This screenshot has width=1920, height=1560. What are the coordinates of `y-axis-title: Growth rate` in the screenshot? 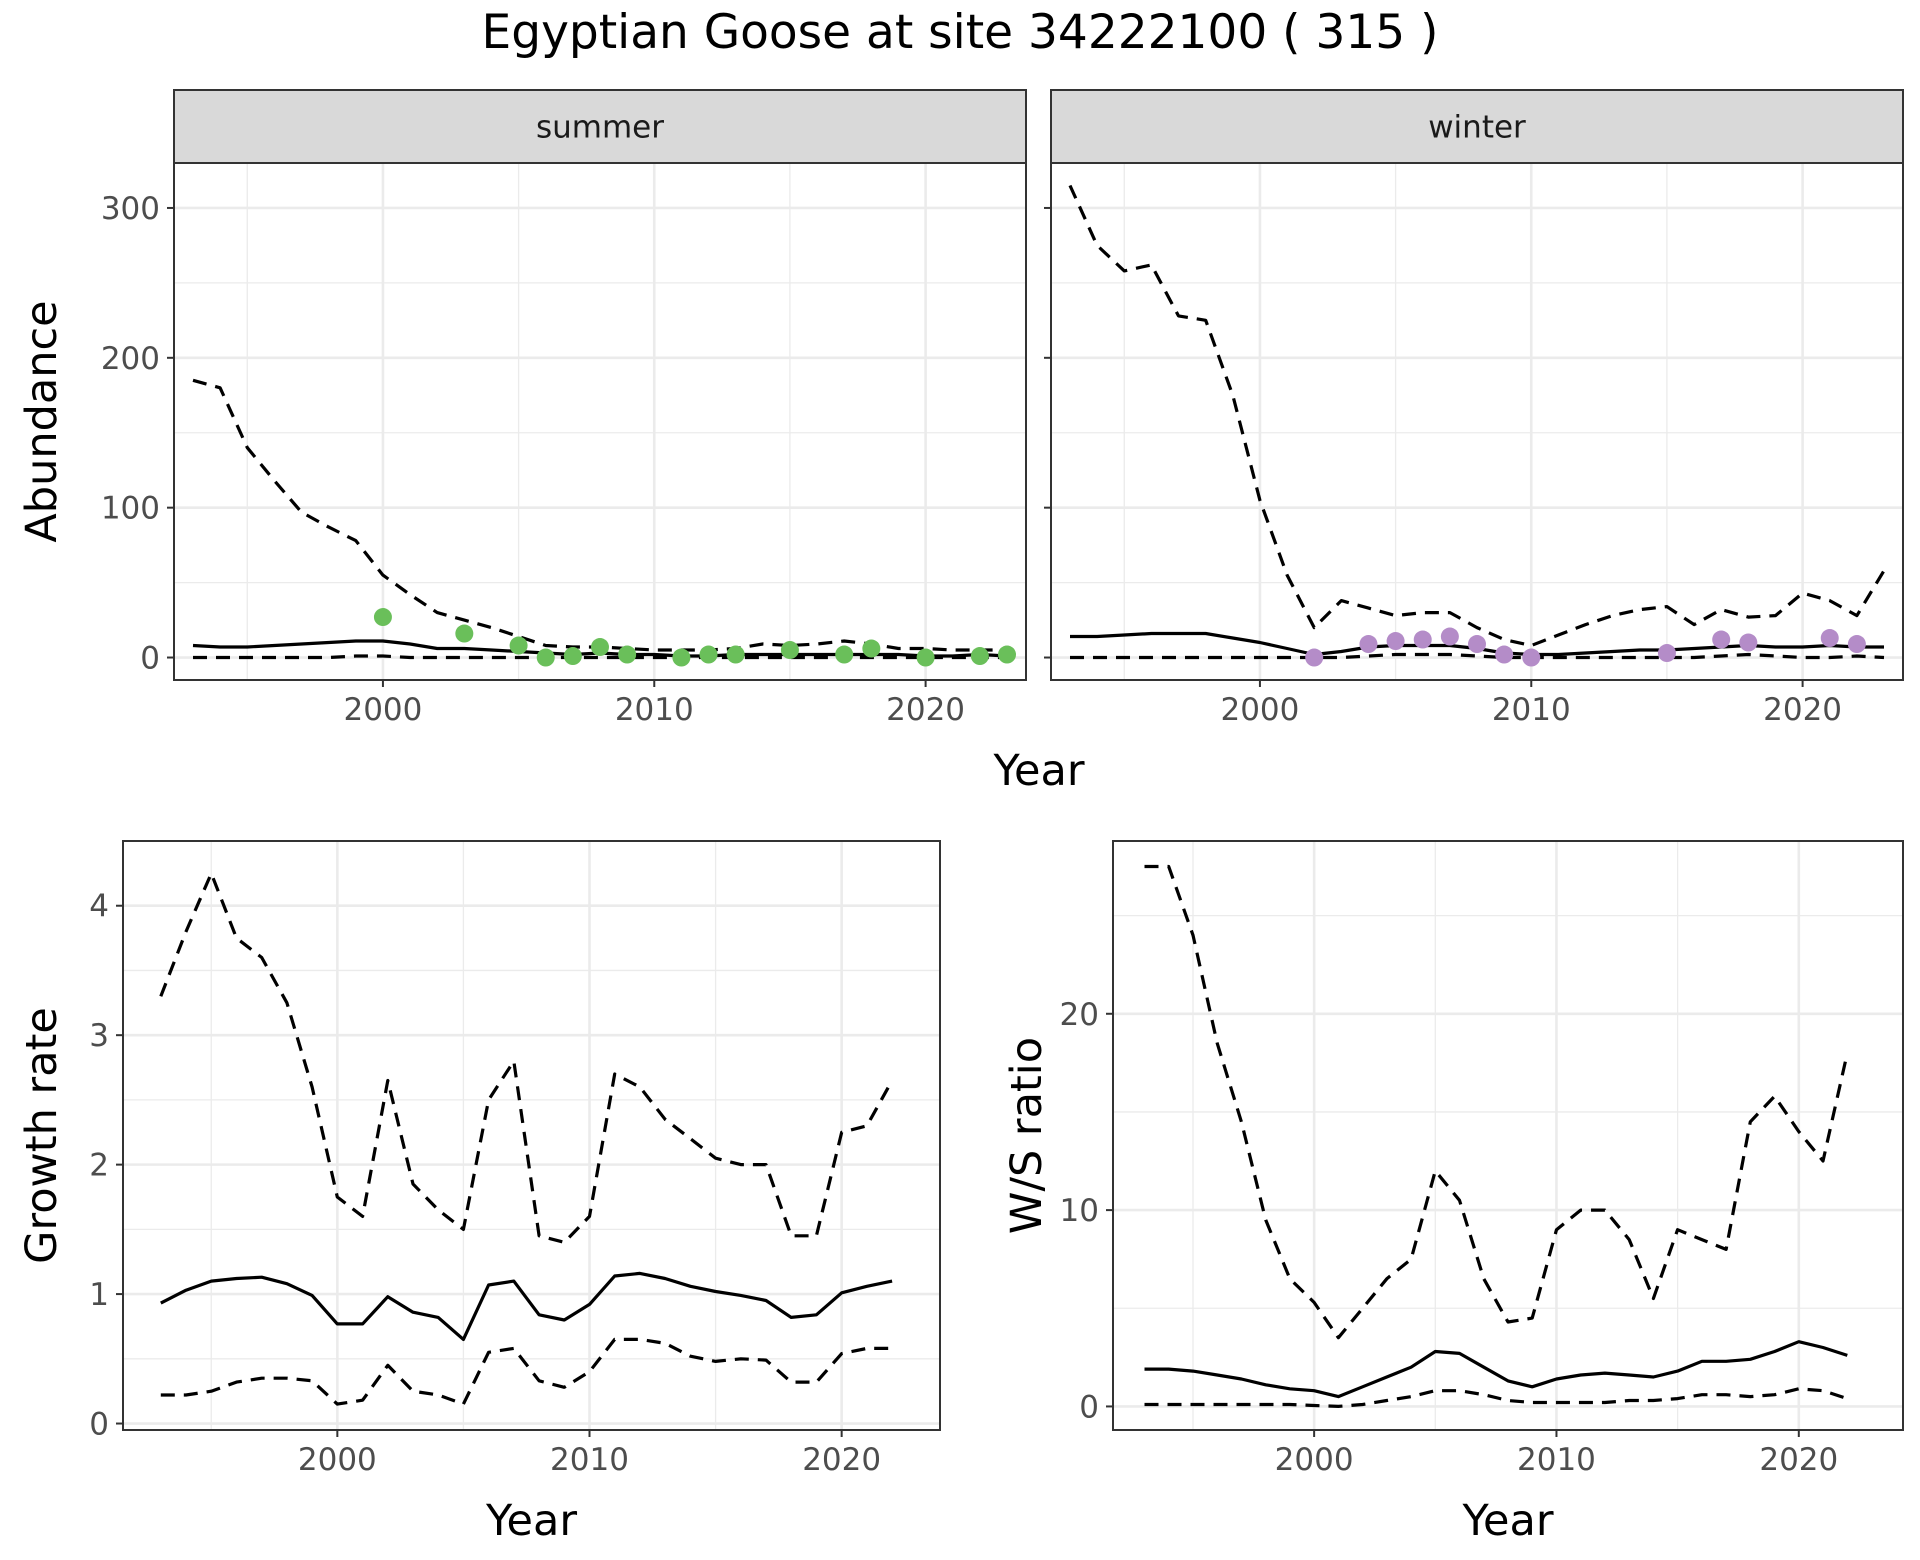 It's located at (42, 1135).